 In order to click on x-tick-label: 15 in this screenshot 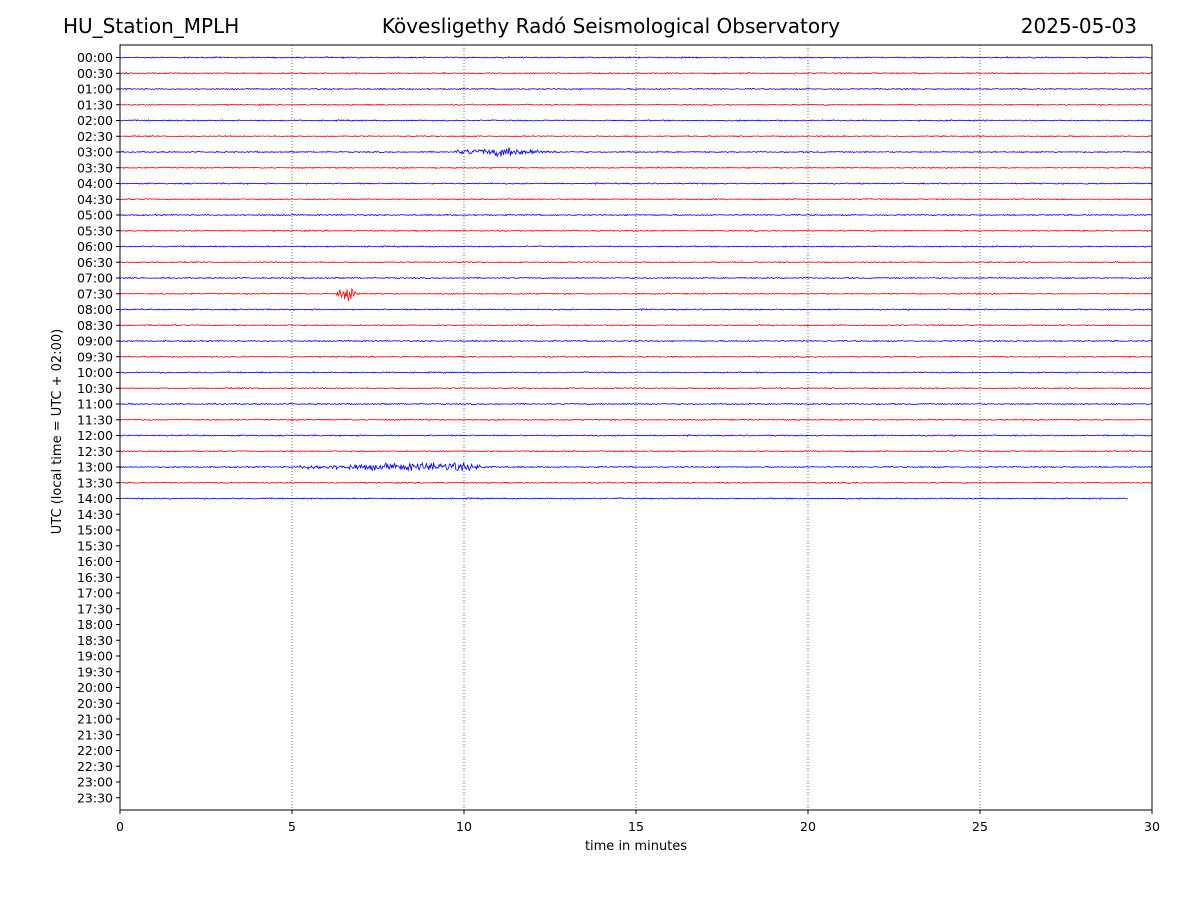, I will do `click(636, 826)`.